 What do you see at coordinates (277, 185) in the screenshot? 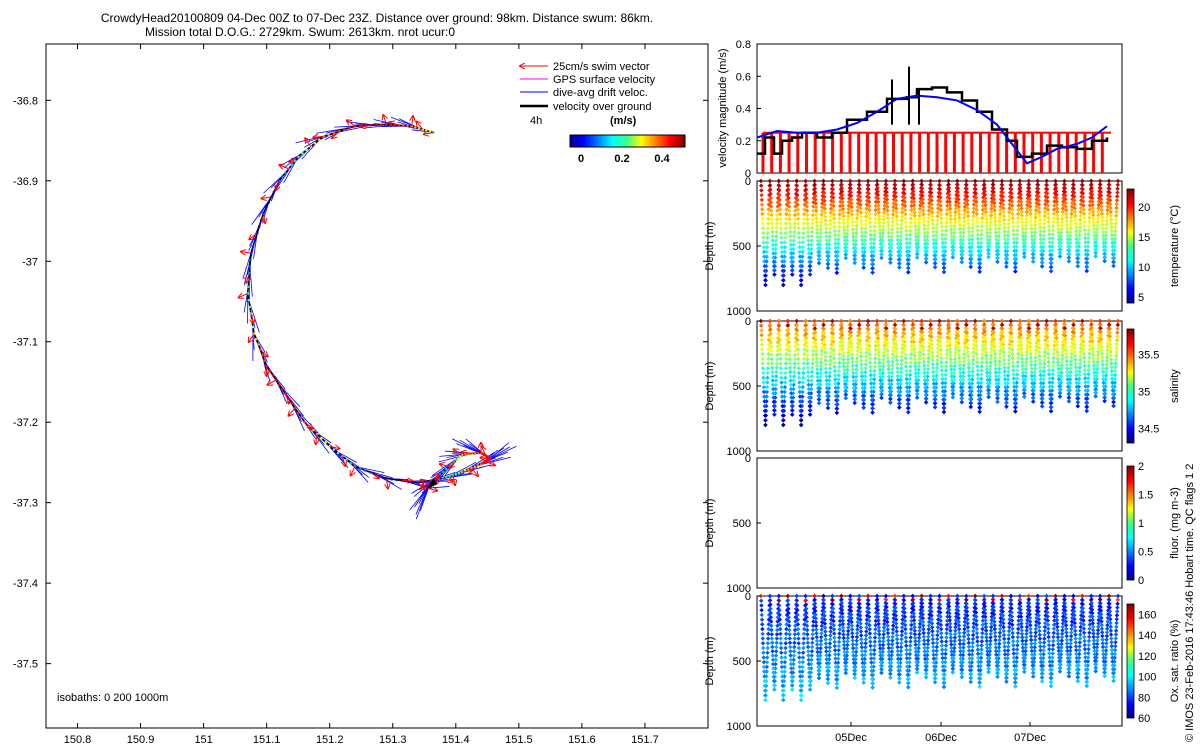
I see `swim-vector` at bounding box center [277, 185].